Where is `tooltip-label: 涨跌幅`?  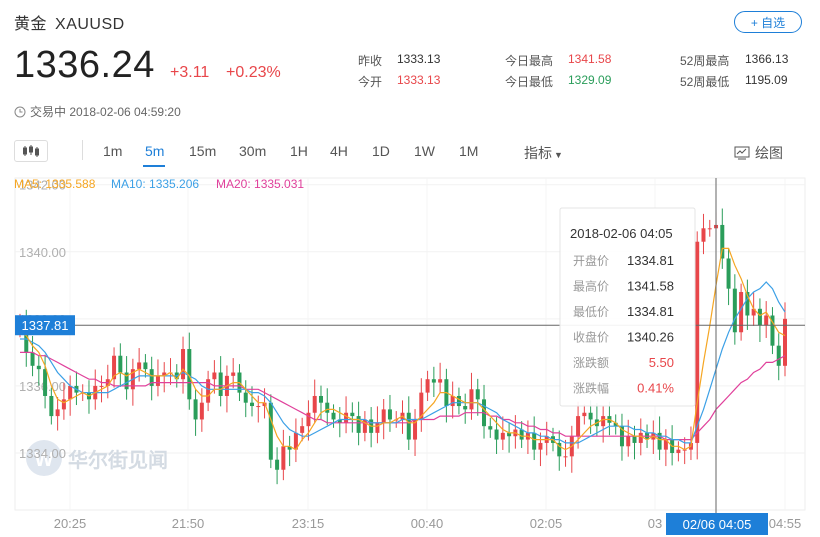
tooltip-label: 涨跌幅 is located at coordinates (591, 388).